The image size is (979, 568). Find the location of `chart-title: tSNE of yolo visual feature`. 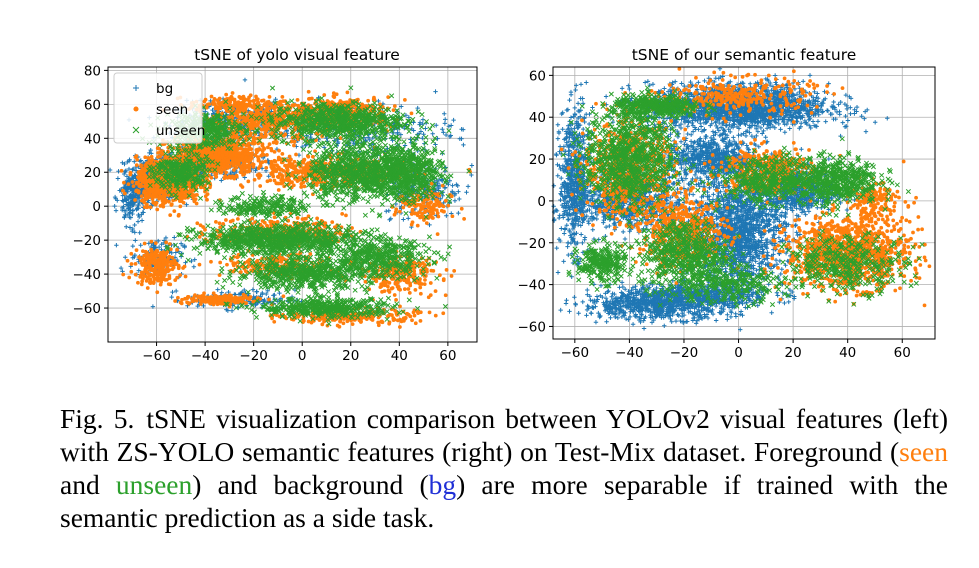

chart-title: tSNE of yolo visual feature is located at coordinates (297, 55).